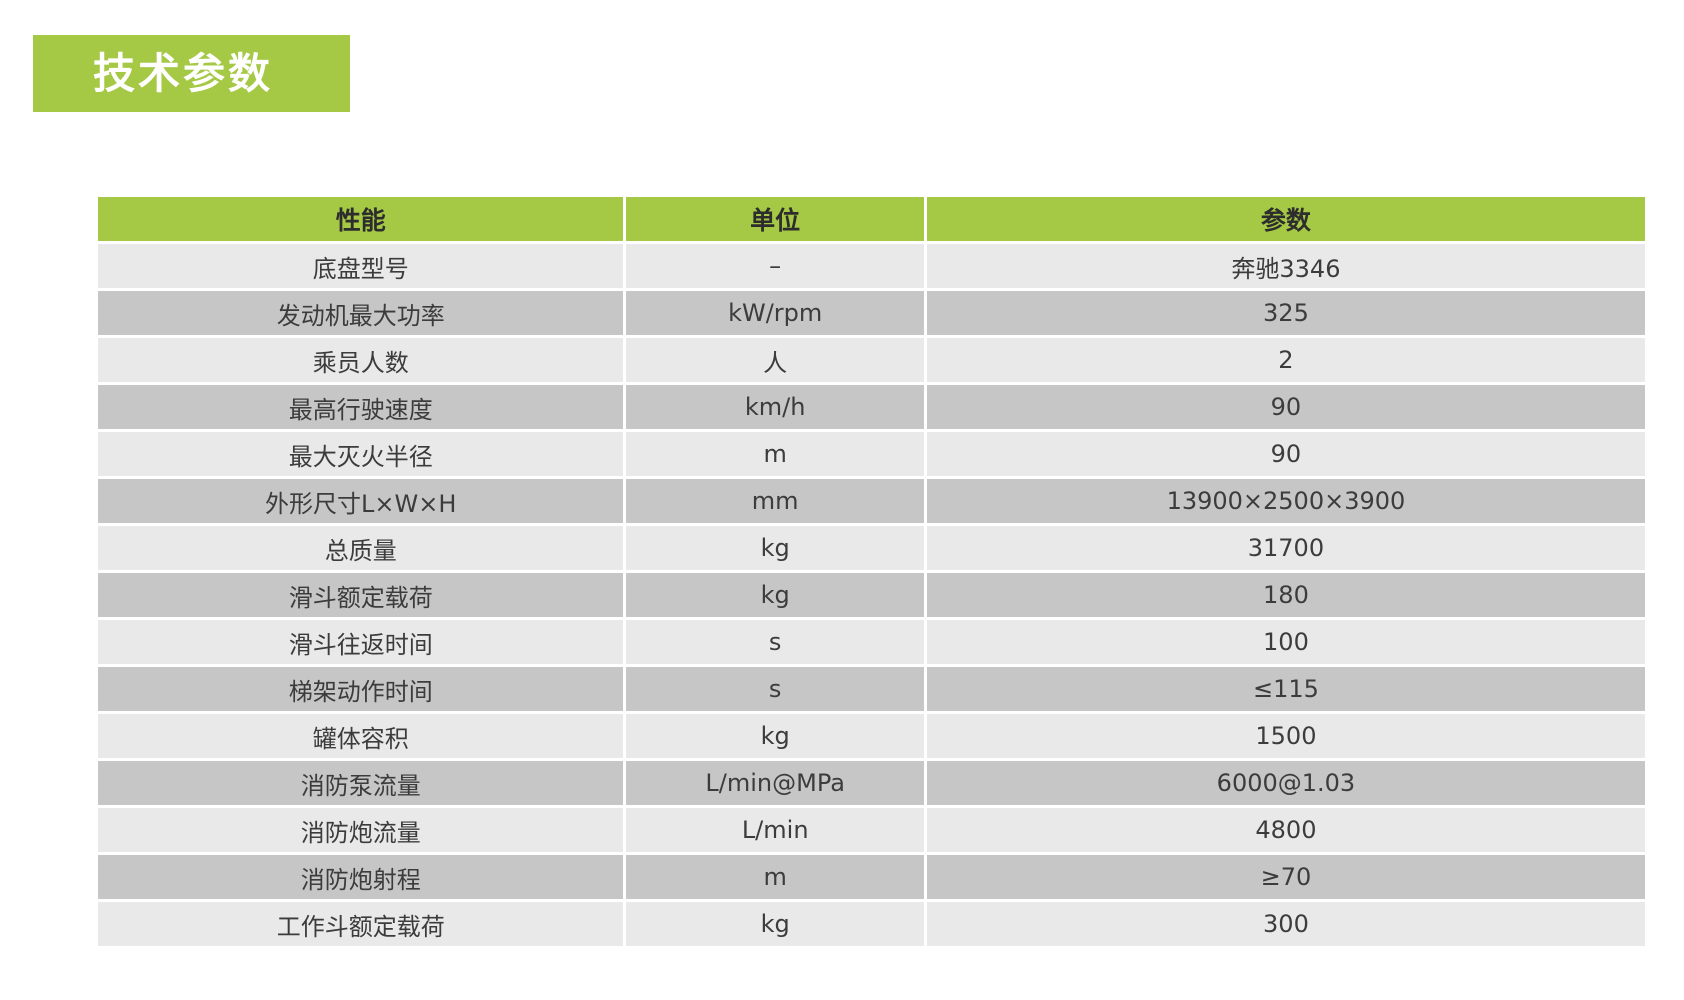 The width and height of the screenshot is (1684, 1000). What do you see at coordinates (1285, 313) in the screenshot?
I see `spec-value-cell: 325` at bounding box center [1285, 313].